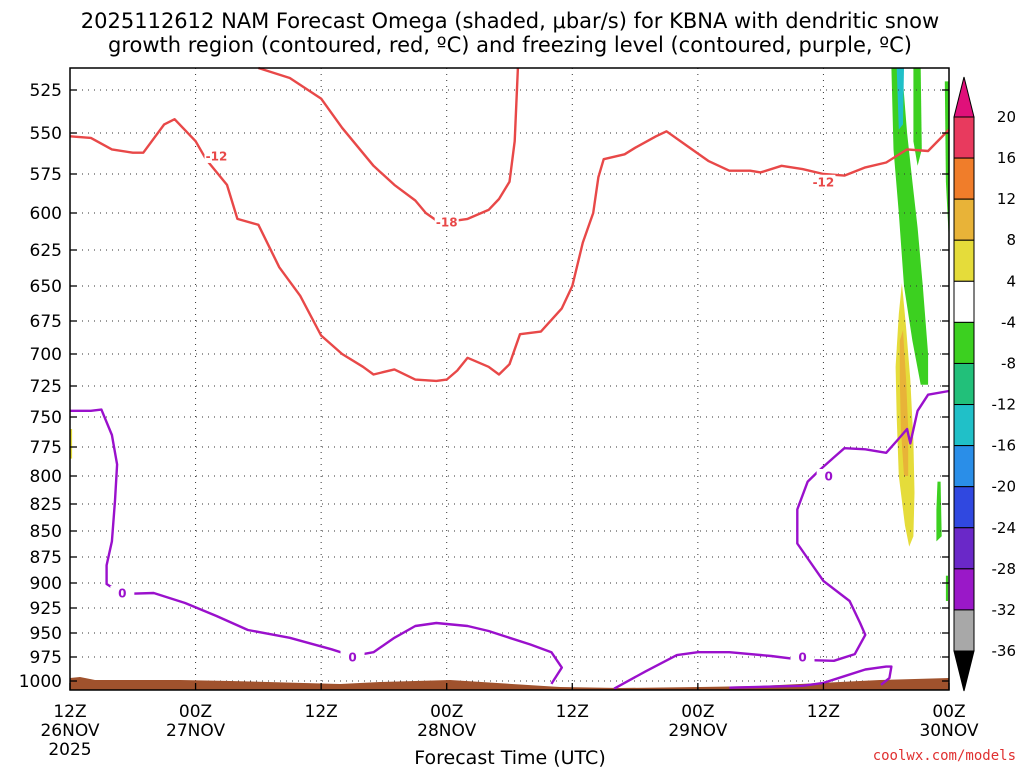 Image resolution: width=1024 pixels, height=768 pixels. I want to click on y-tick-label: 1000, so click(40, 682).